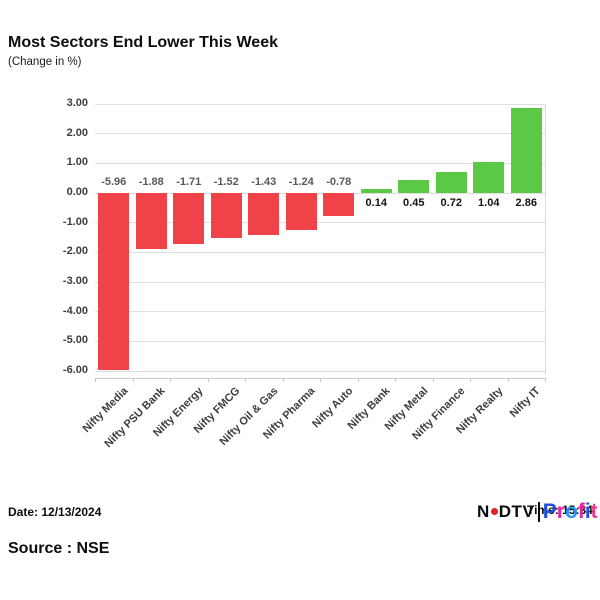 This screenshot has width=600, height=600. Describe the element at coordinates (75, 251) in the screenshot. I see `y-axis-tick-label: -2.00` at that location.